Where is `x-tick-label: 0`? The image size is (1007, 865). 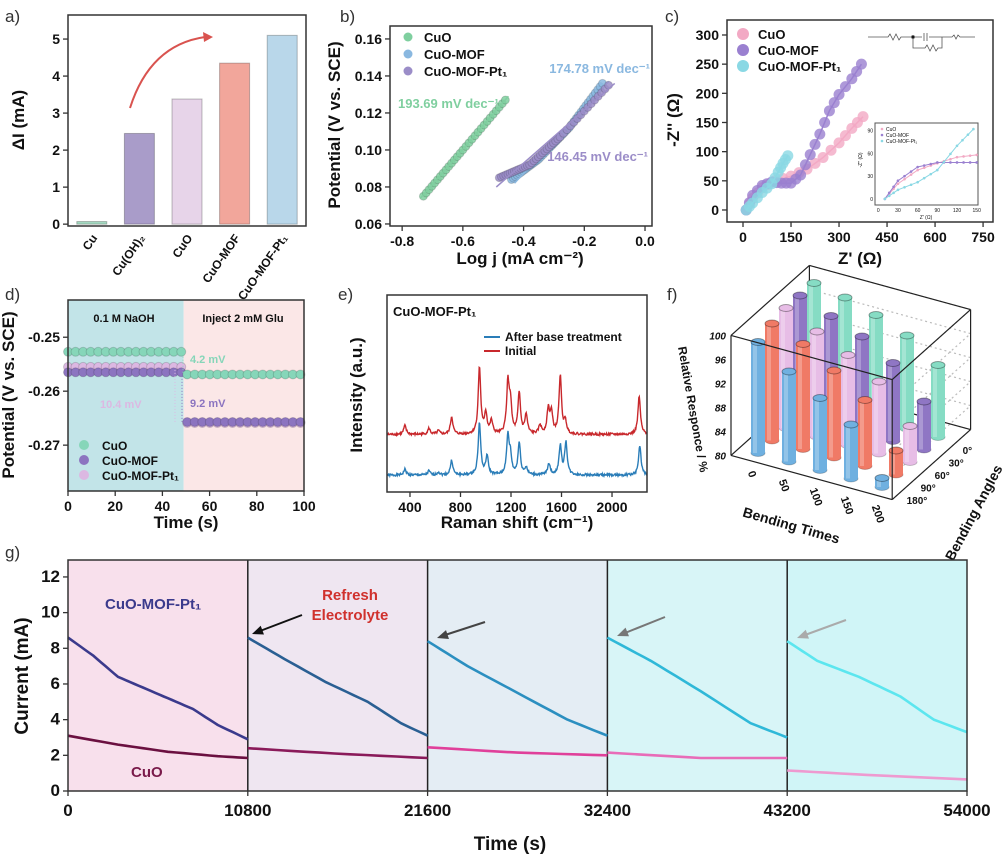
x-tick-label: 0 is located at coordinates (751, 474).